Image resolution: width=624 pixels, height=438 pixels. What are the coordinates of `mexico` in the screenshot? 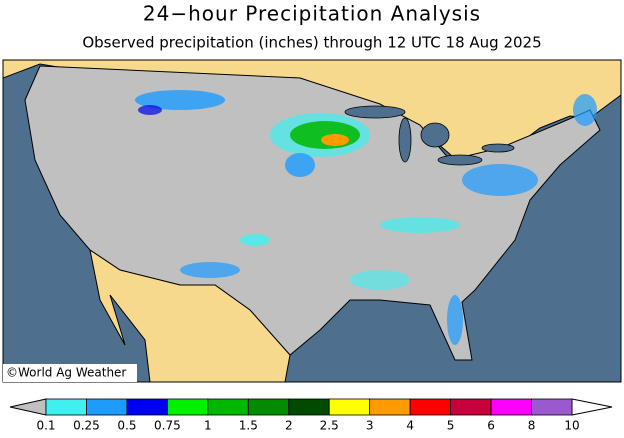 It's located at (190, 315).